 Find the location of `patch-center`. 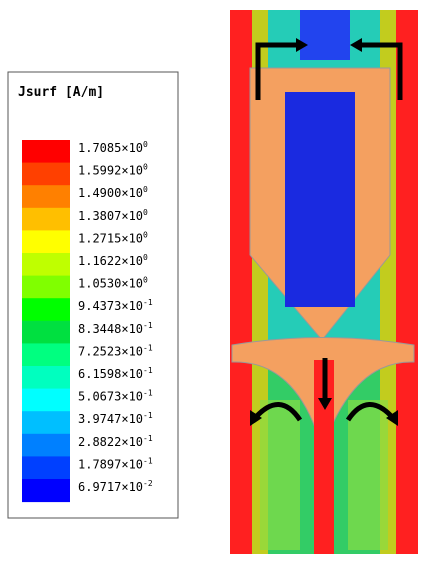

patch-center is located at coordinates (320, 199).